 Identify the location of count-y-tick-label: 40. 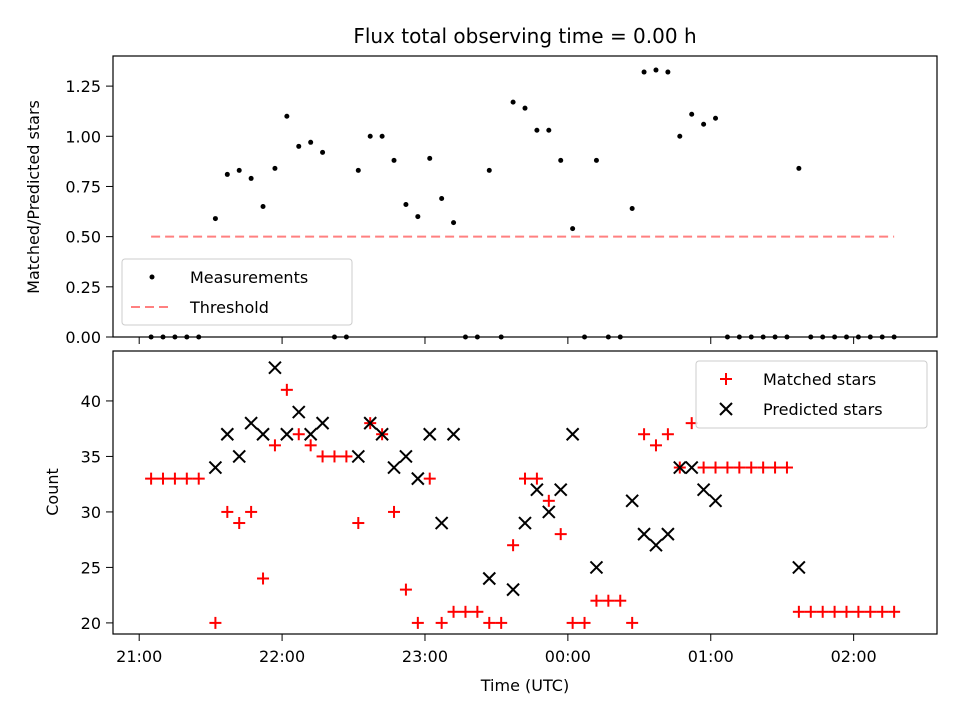
(91, 401).